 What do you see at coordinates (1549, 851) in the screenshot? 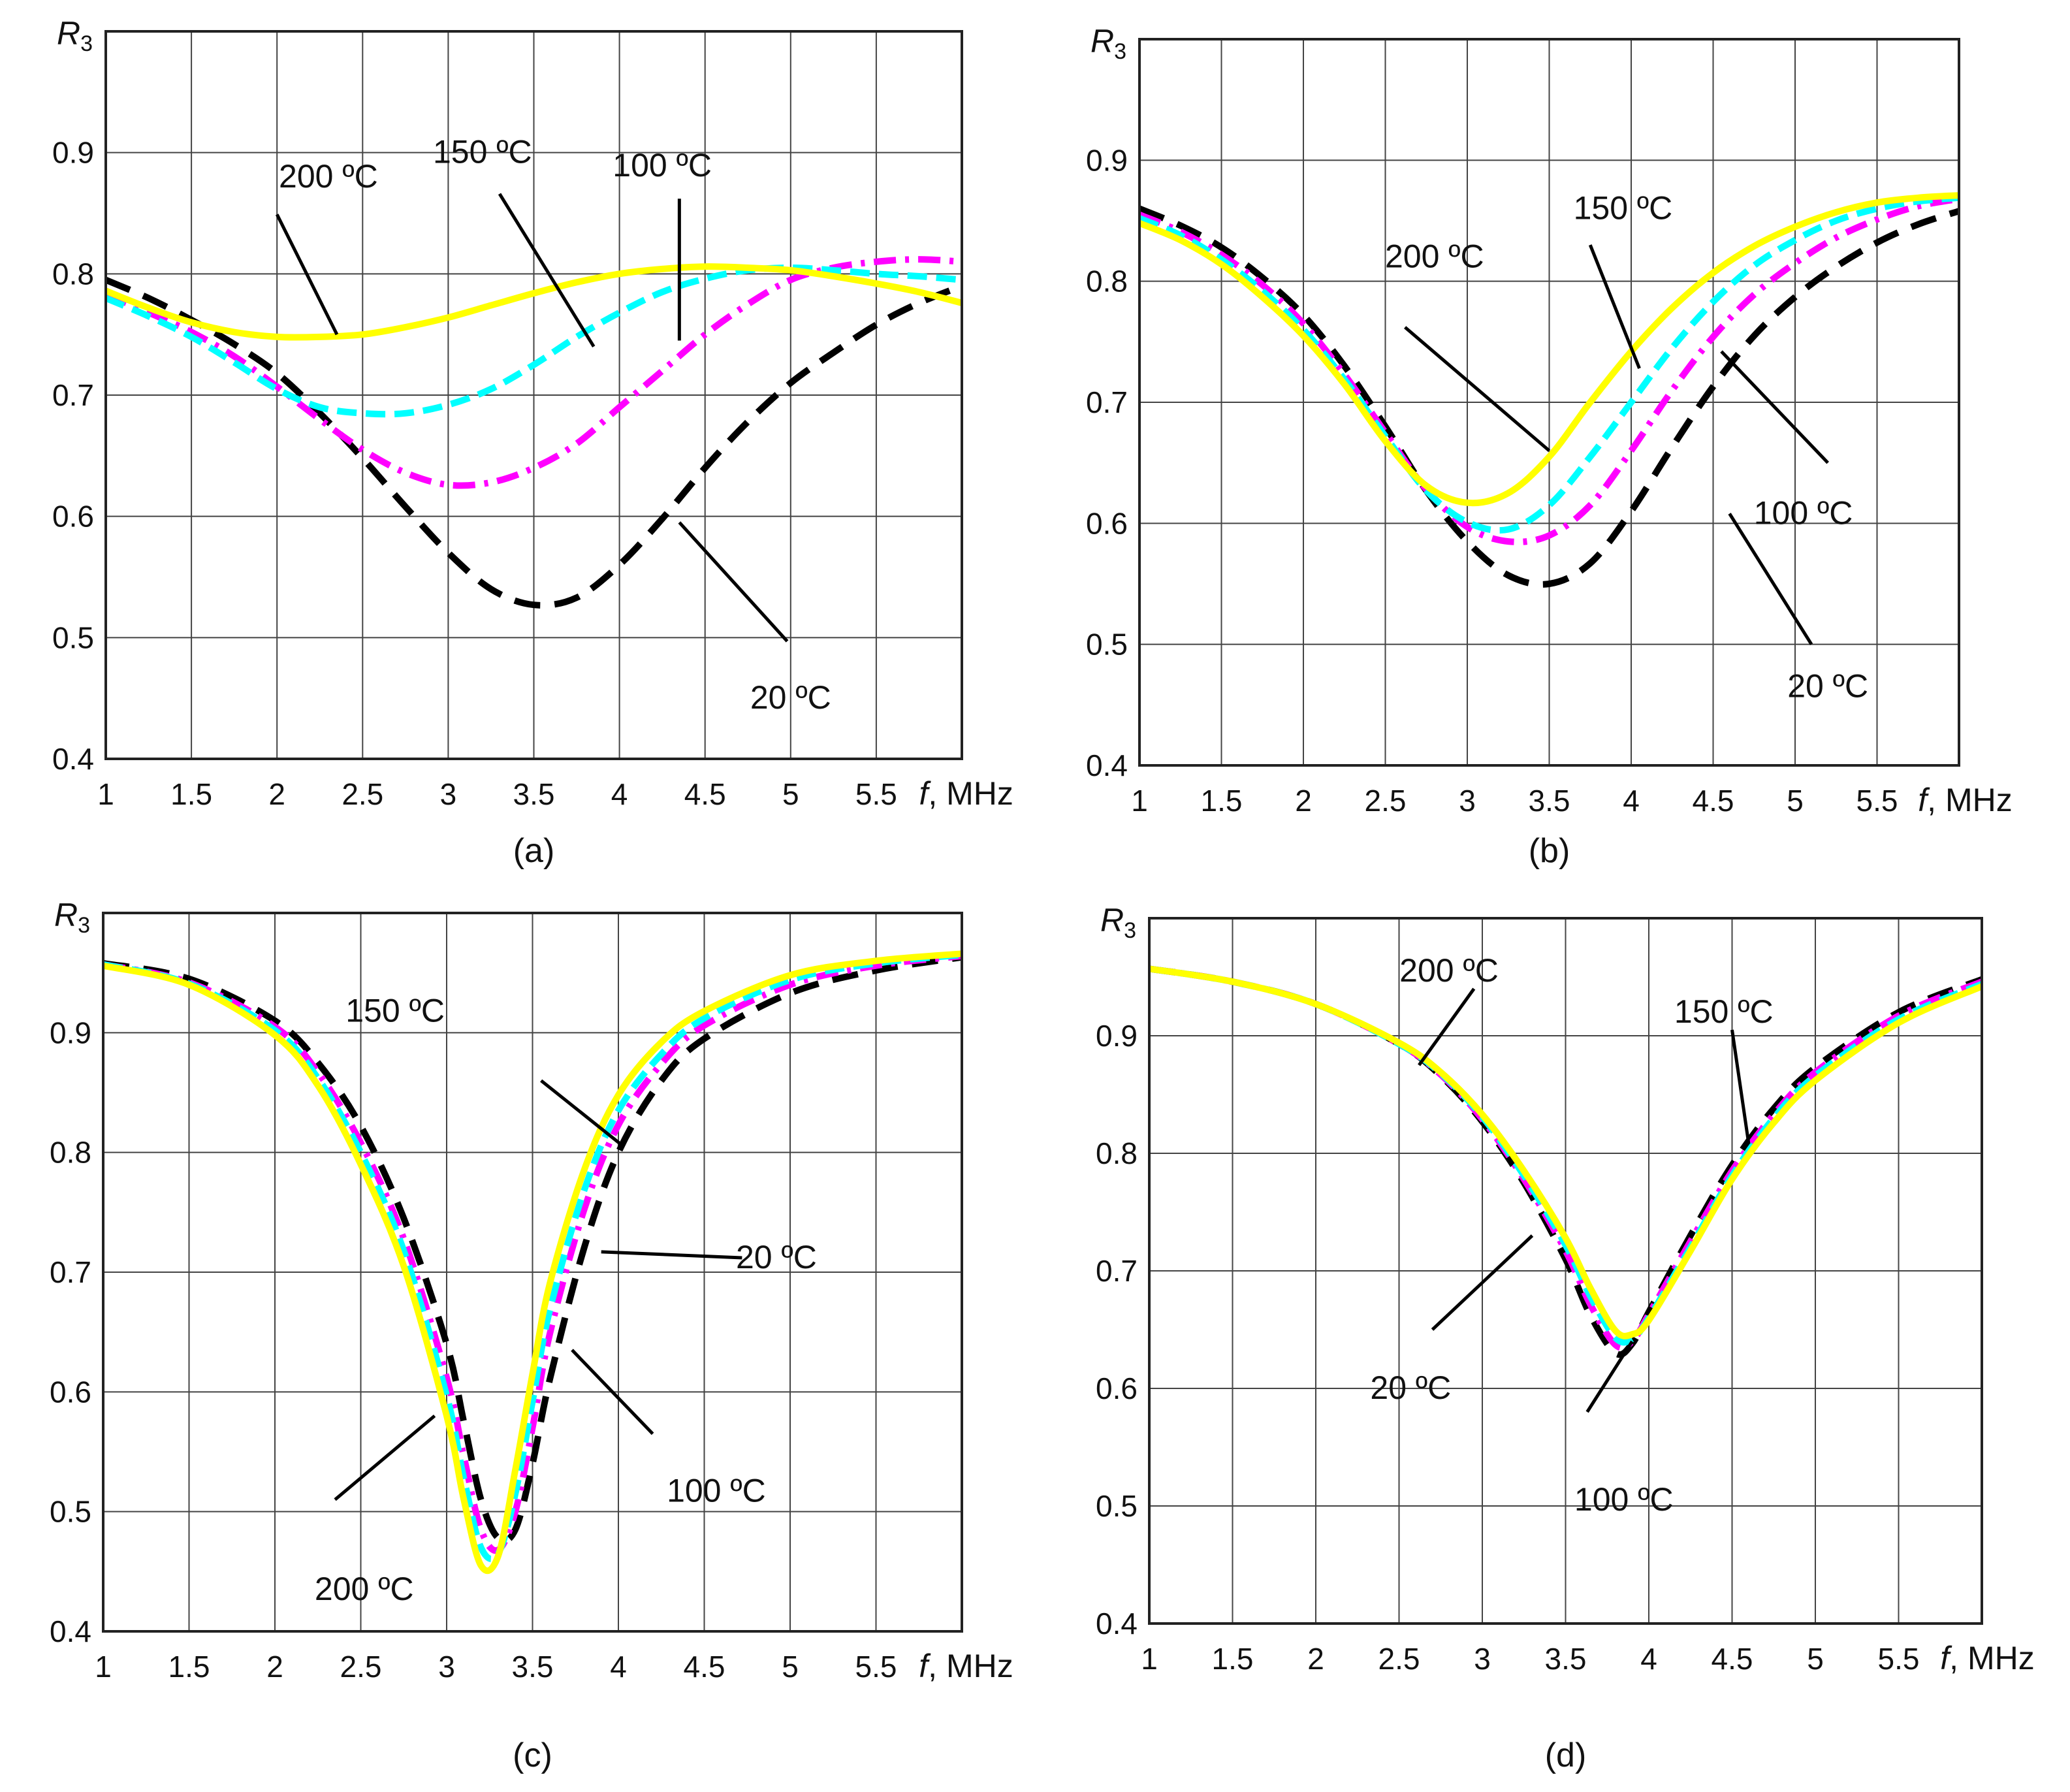
I see `panel-label: (b)` at bounding box center [1549, 851].